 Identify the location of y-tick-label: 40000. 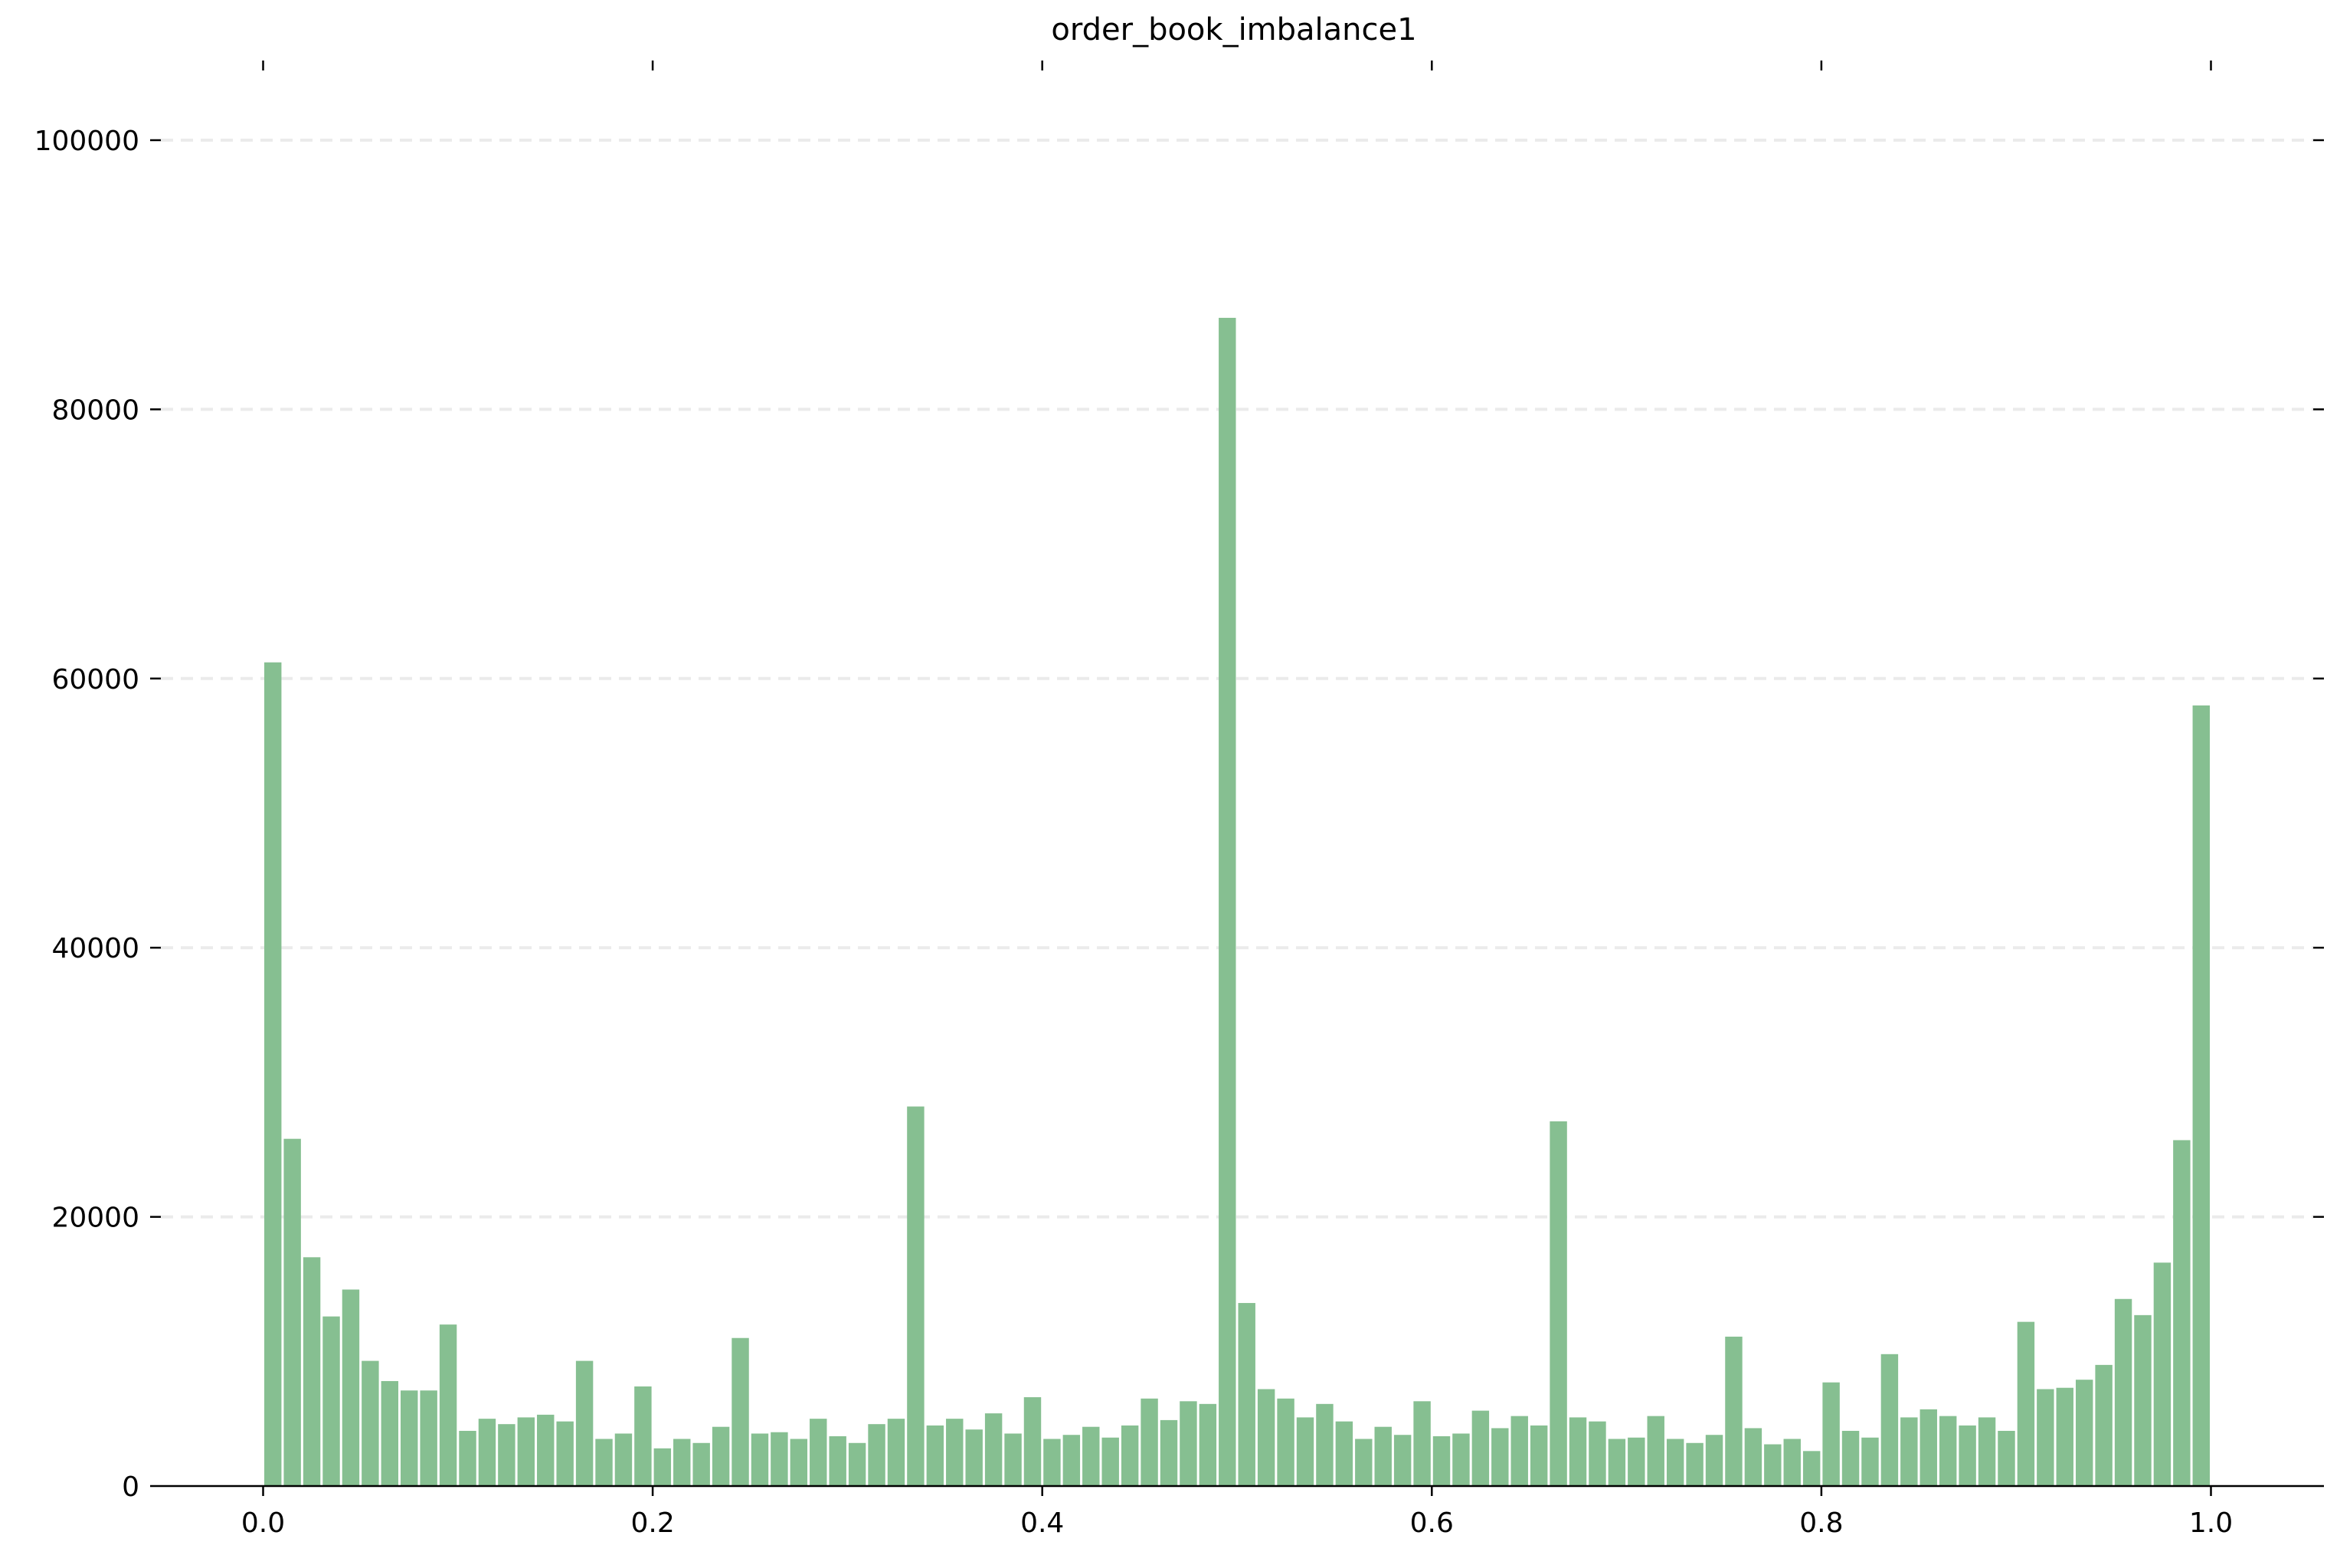
(95, 948).